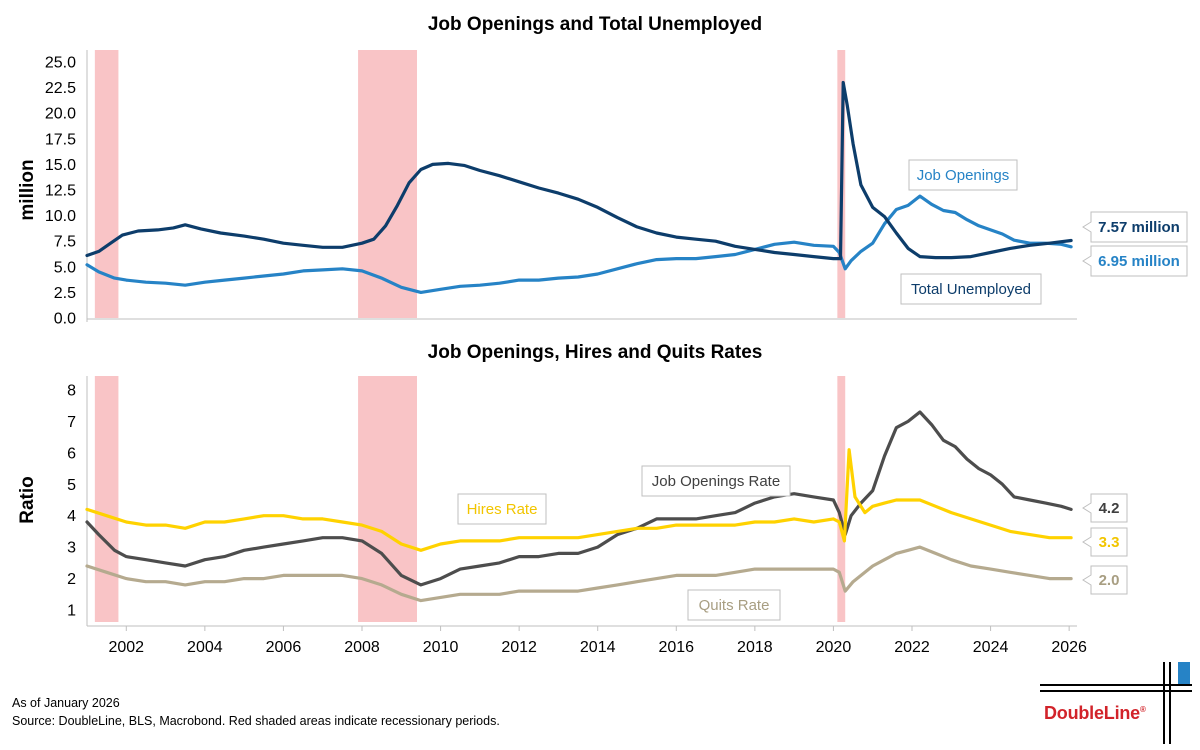 This screenshot has height=750, width=1200. What do you see at coordinates (66, 703) in the screenshot?
I see `as-of-note: As of January 2026` at bounding box center [66, 703].